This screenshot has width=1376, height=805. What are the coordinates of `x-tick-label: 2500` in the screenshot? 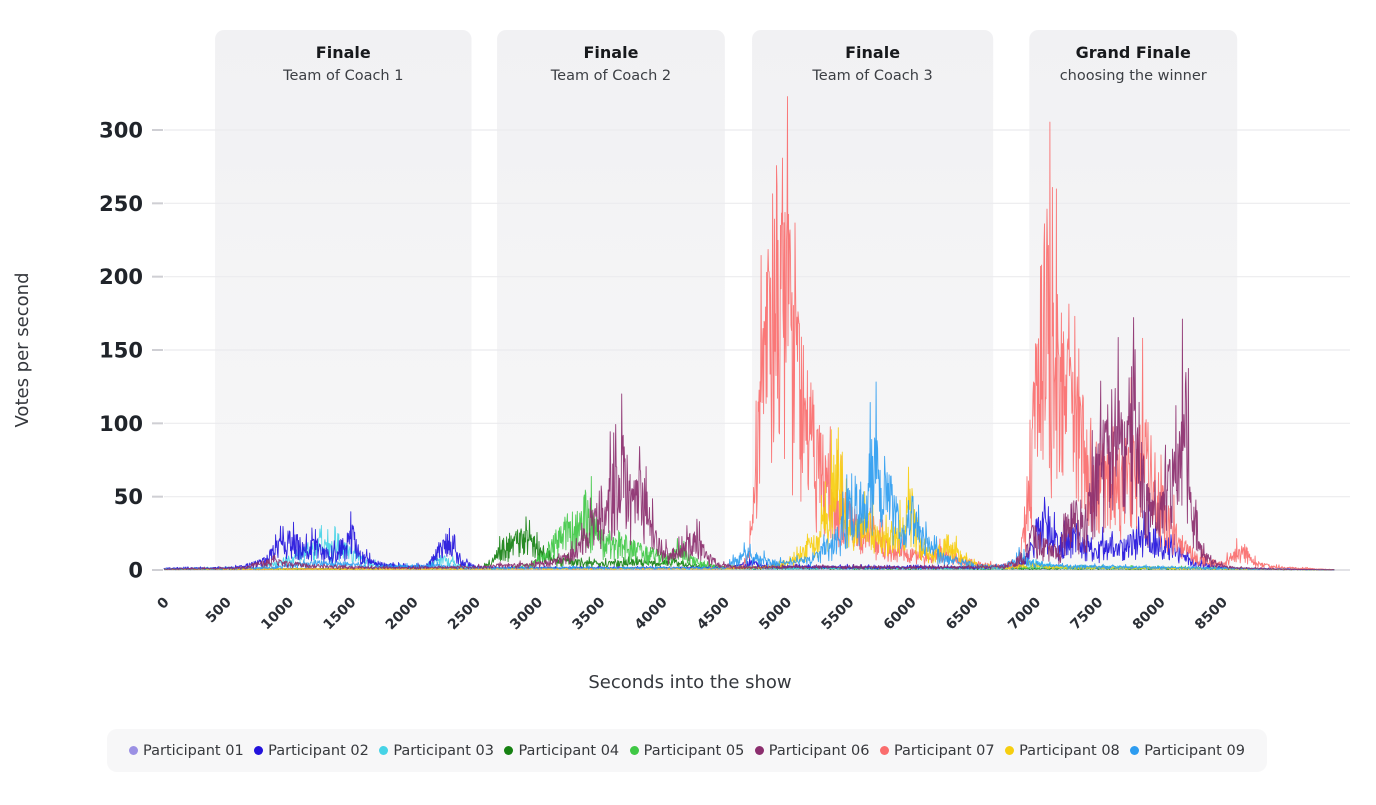 It's located at (464, 613).